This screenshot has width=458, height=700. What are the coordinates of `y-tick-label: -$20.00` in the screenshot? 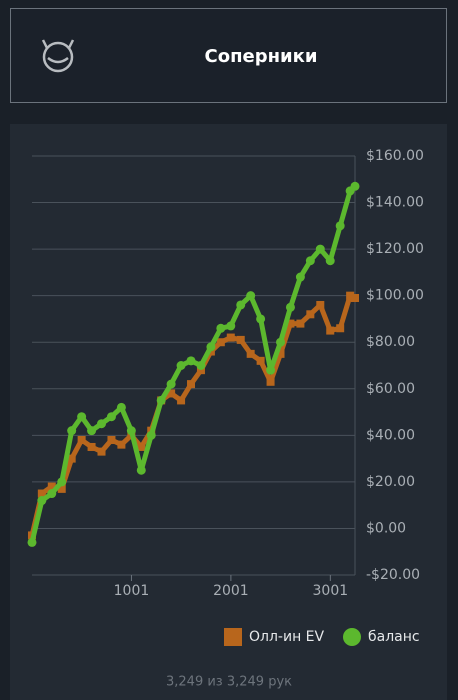 It's located at (393, 575).